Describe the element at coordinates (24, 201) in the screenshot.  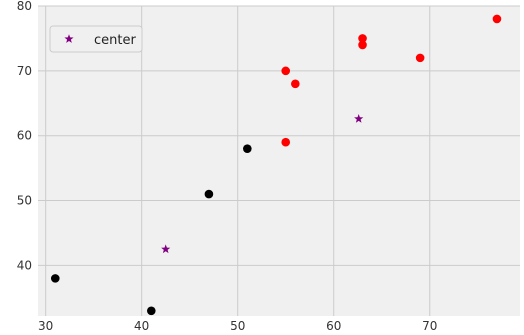
I see `y-tick-label: 50` at that location.